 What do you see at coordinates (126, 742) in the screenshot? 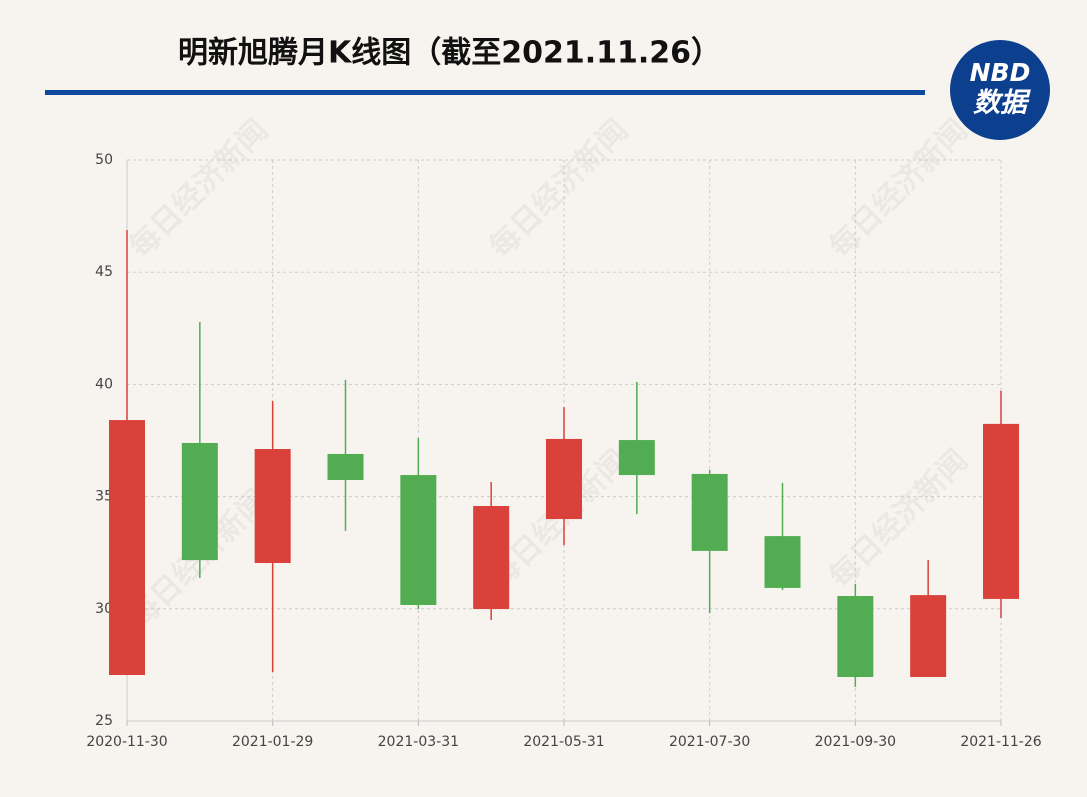
I see `x-tick-label: 2020-11-30` at bounding box center [126, 742].